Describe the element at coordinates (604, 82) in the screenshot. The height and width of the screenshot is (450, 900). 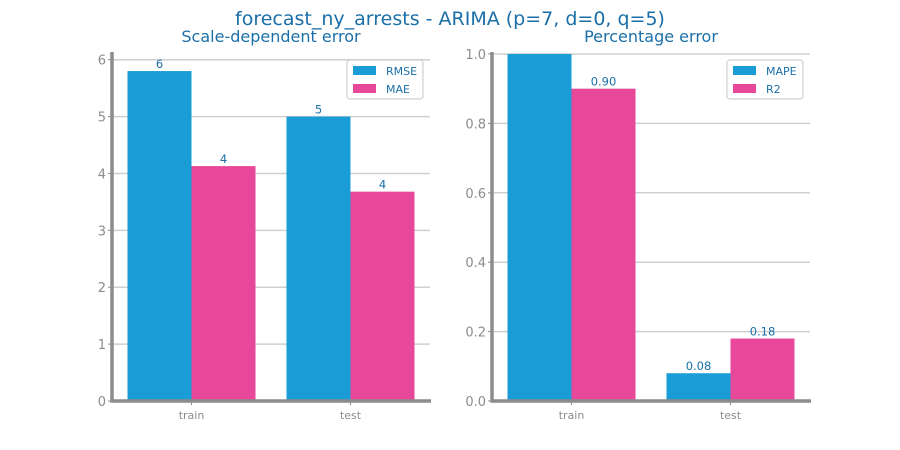
I see `data-label: 0.90` at that location.